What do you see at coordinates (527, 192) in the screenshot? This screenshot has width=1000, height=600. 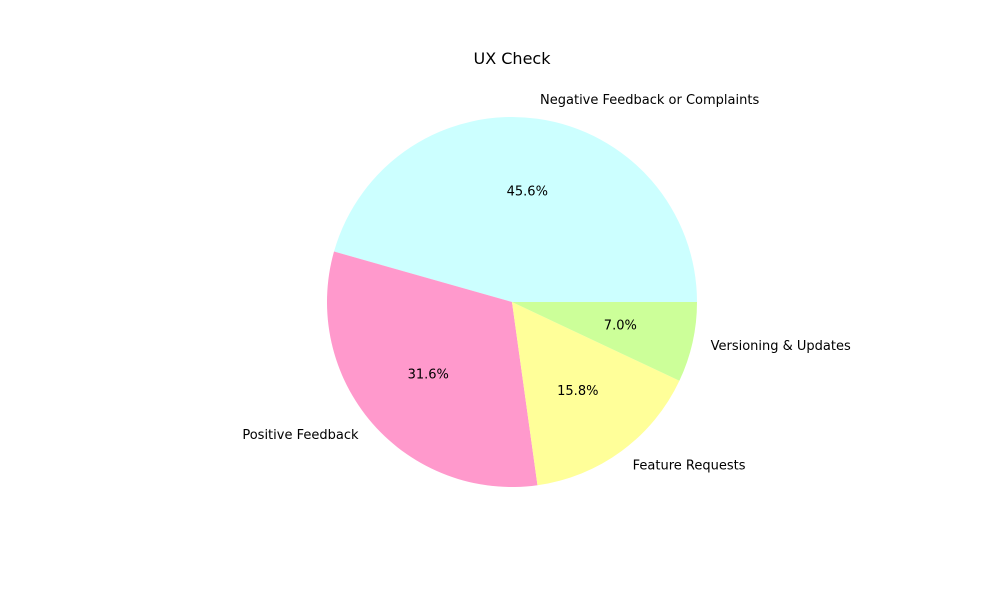 I see `slice-percent-negative-feedback-or-complaints: 45.6%` at bounding box center [527, 192].